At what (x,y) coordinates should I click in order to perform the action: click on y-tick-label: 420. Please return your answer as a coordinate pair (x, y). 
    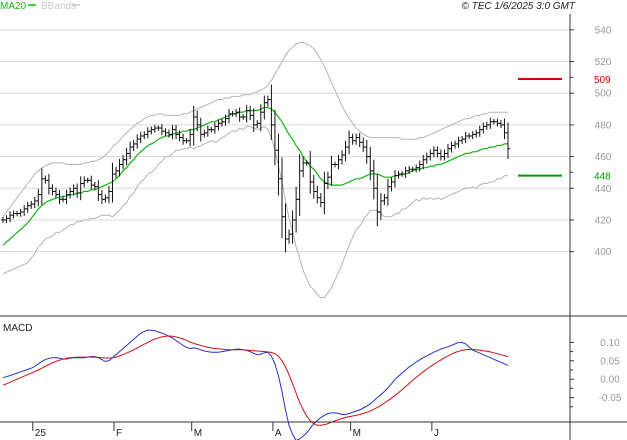
    Looking at the image, I should click on (603, 220).